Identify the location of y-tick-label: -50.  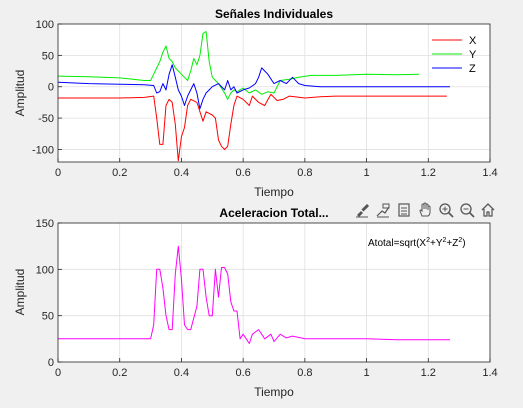
(46, 119).